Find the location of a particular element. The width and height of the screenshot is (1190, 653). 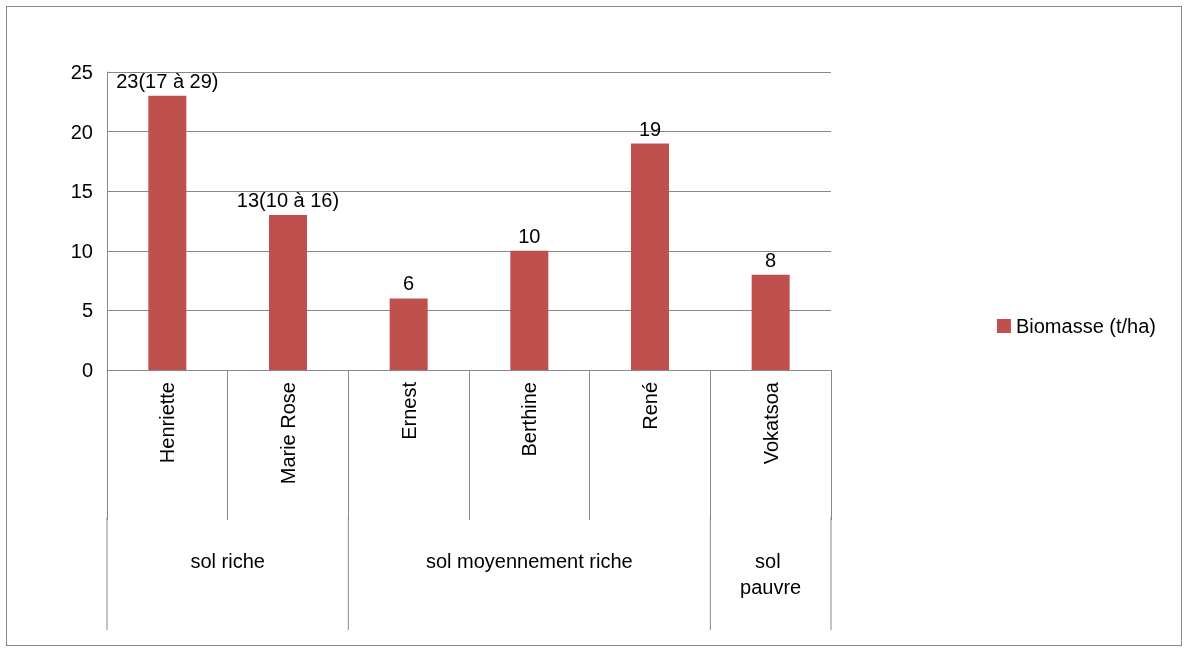

data-label: 6 is located at coordinates (409, 283).